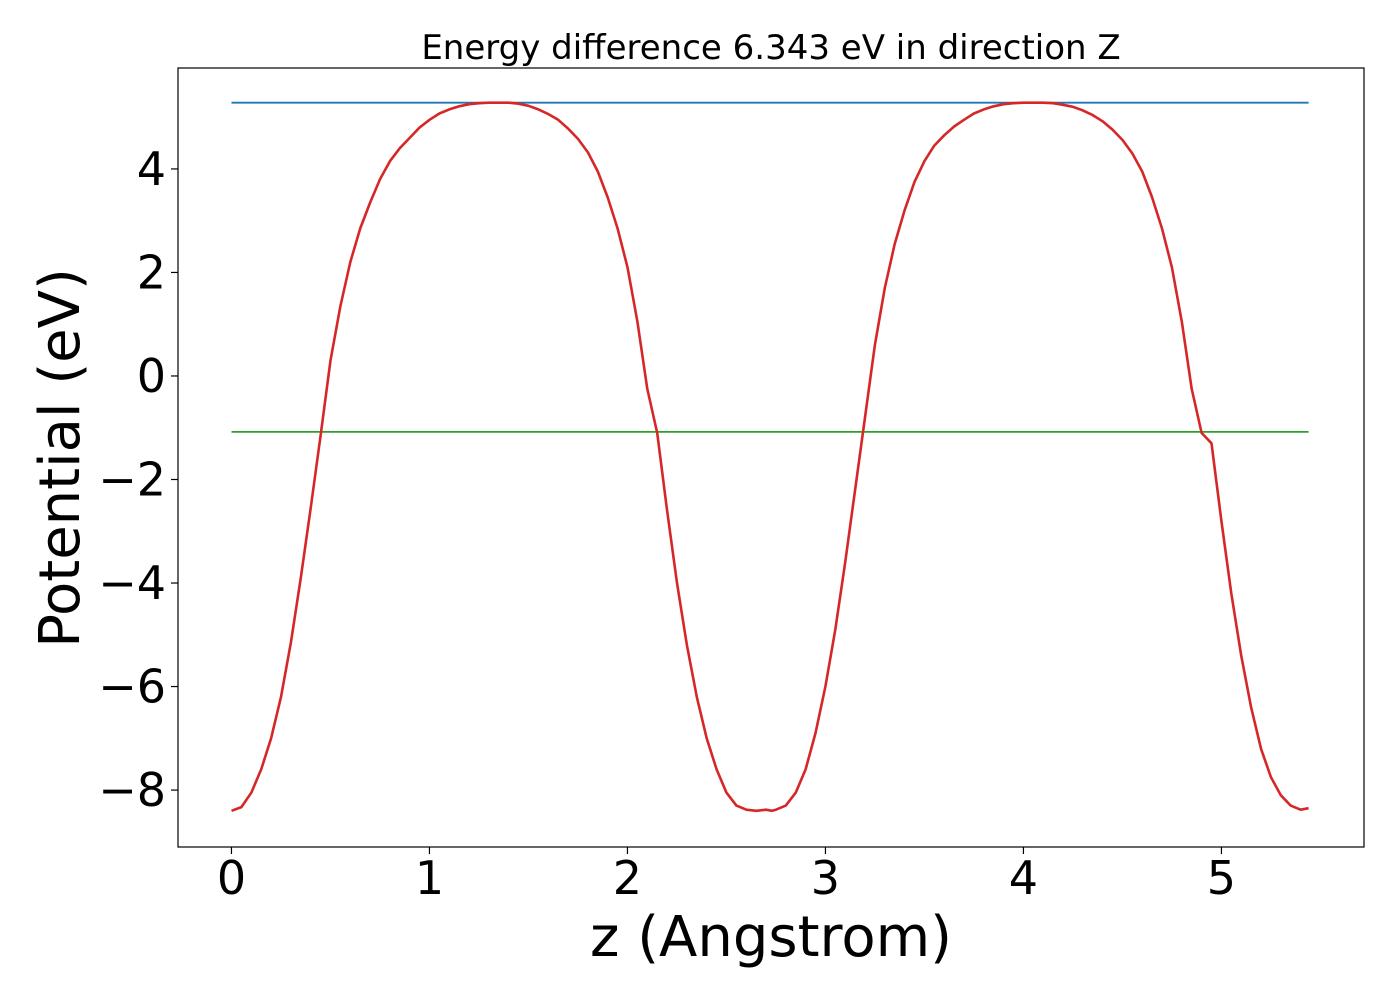 This screenshot has width=1400, height=1000. Describe the element at coordinates (151, 169) in the screenshot. I see `y-tick-label: 4` at that location.